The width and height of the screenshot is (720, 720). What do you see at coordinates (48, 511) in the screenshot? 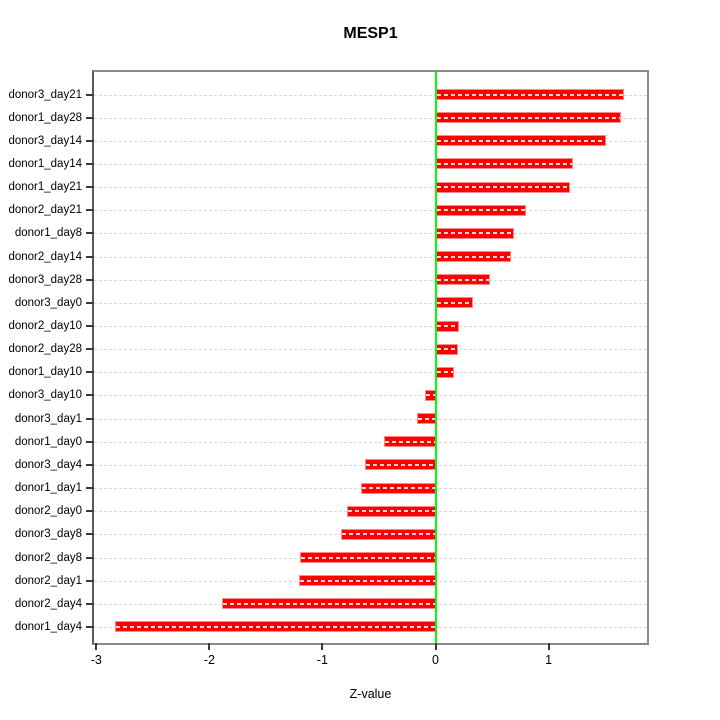
I see `y-axis-label: donor2_day0` at bounding box center [48, 511].